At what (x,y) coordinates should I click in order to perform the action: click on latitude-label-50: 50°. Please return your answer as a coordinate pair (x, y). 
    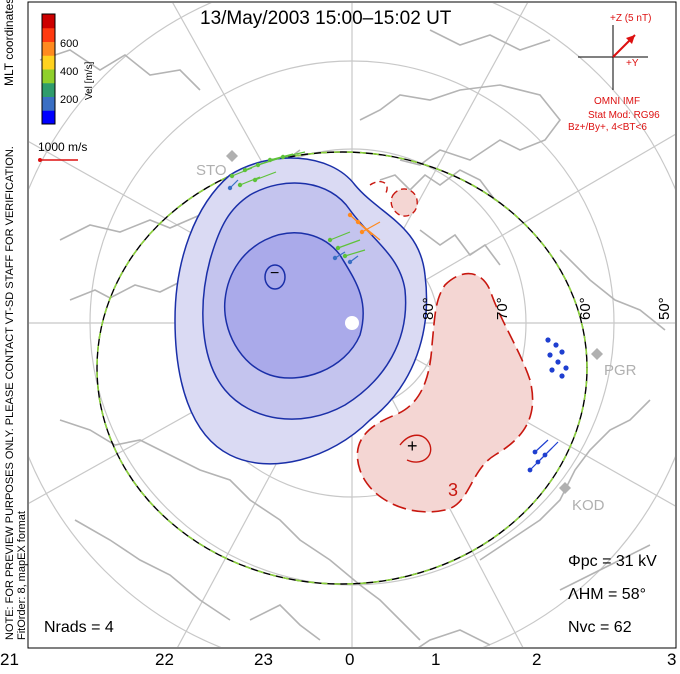
    Looking at the image, I should click on (664, 308).